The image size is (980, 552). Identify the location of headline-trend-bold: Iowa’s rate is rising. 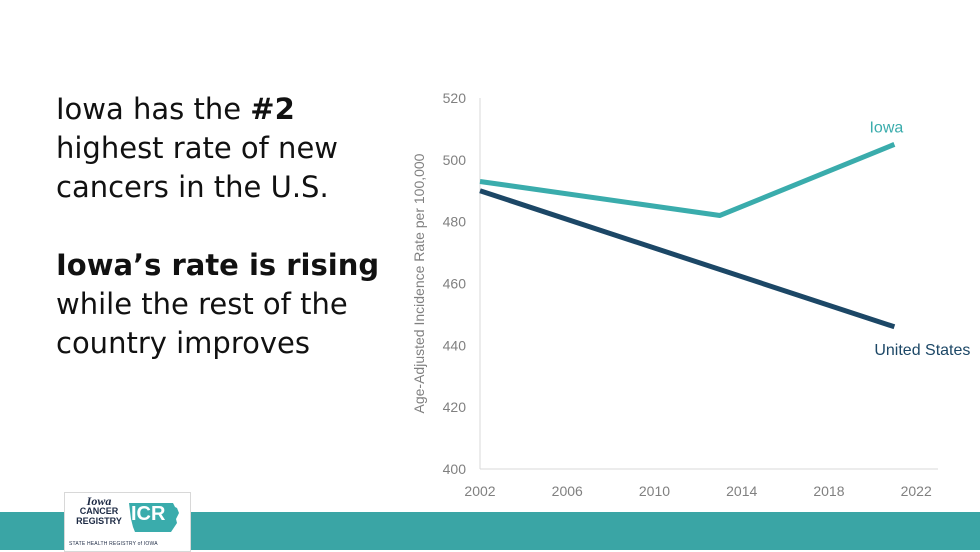
(218, 265).